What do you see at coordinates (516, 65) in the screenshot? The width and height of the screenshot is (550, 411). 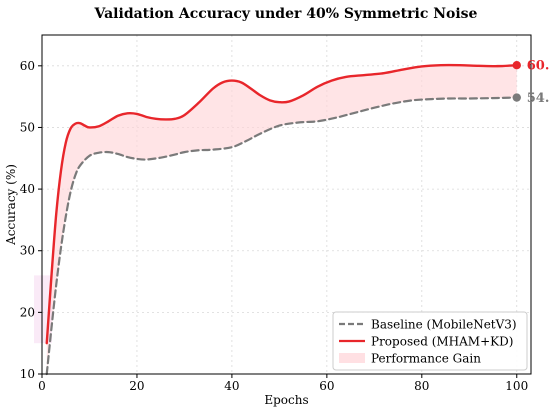 I see `proposed-end-marker` at bounding box center [516, 65].